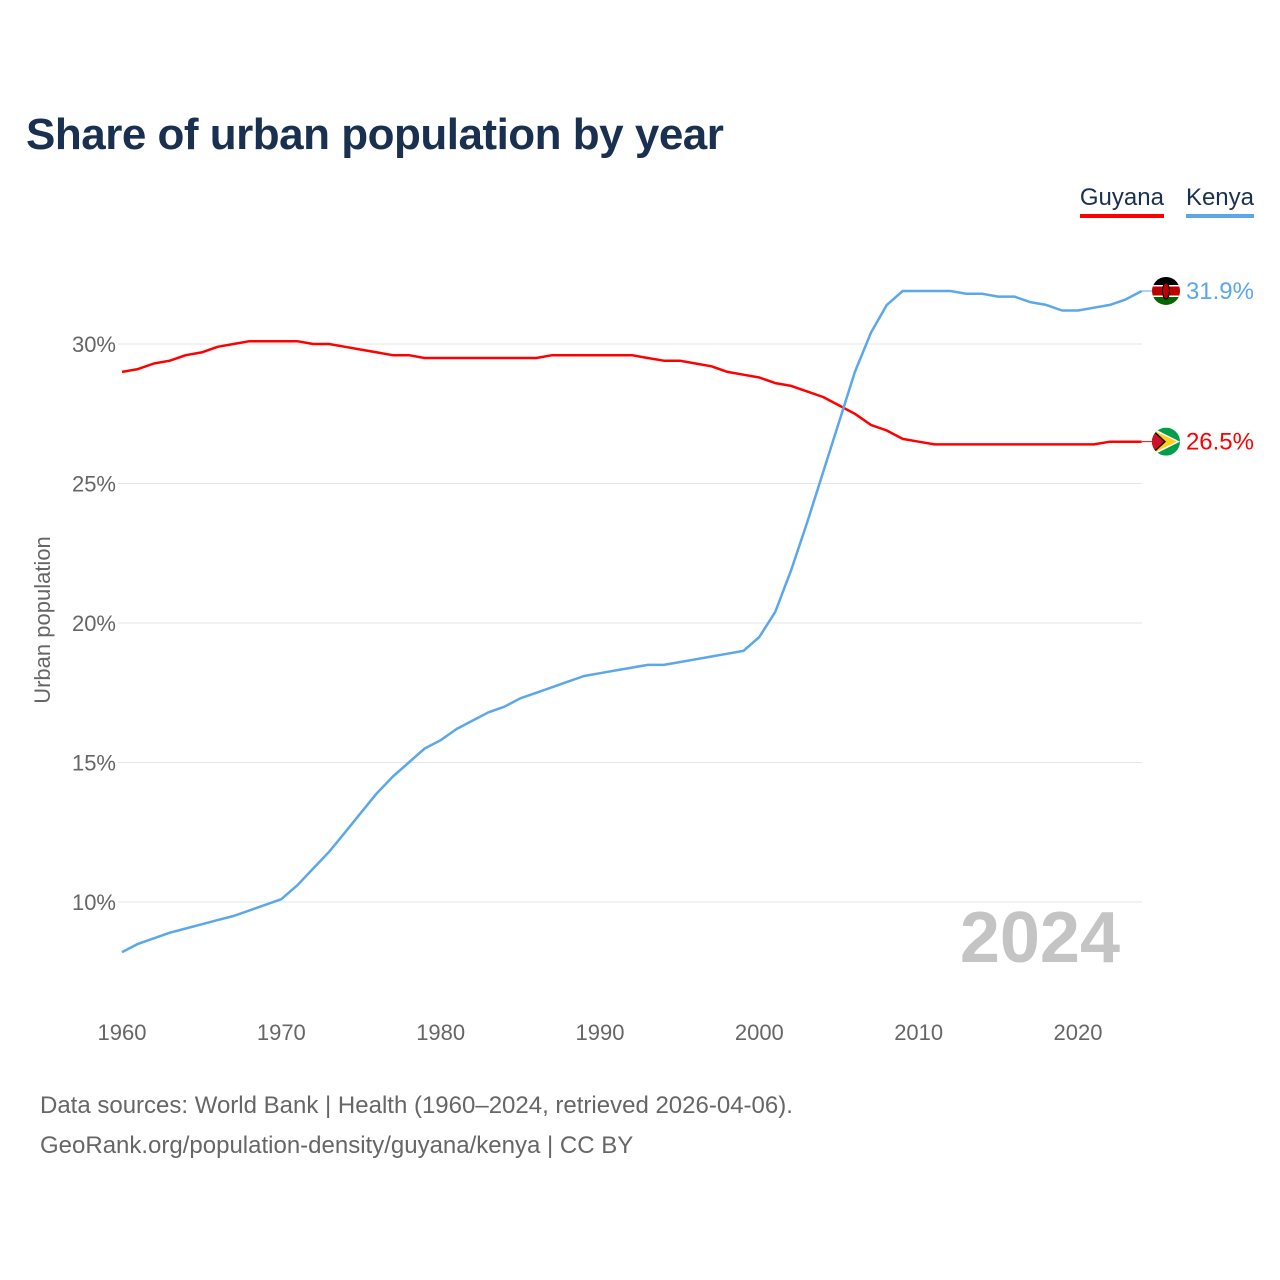  What do you see at coordinates (42, 620) in the screenshot?
I see `y-axis-label: Urban population` at bounding box center [42, 620].